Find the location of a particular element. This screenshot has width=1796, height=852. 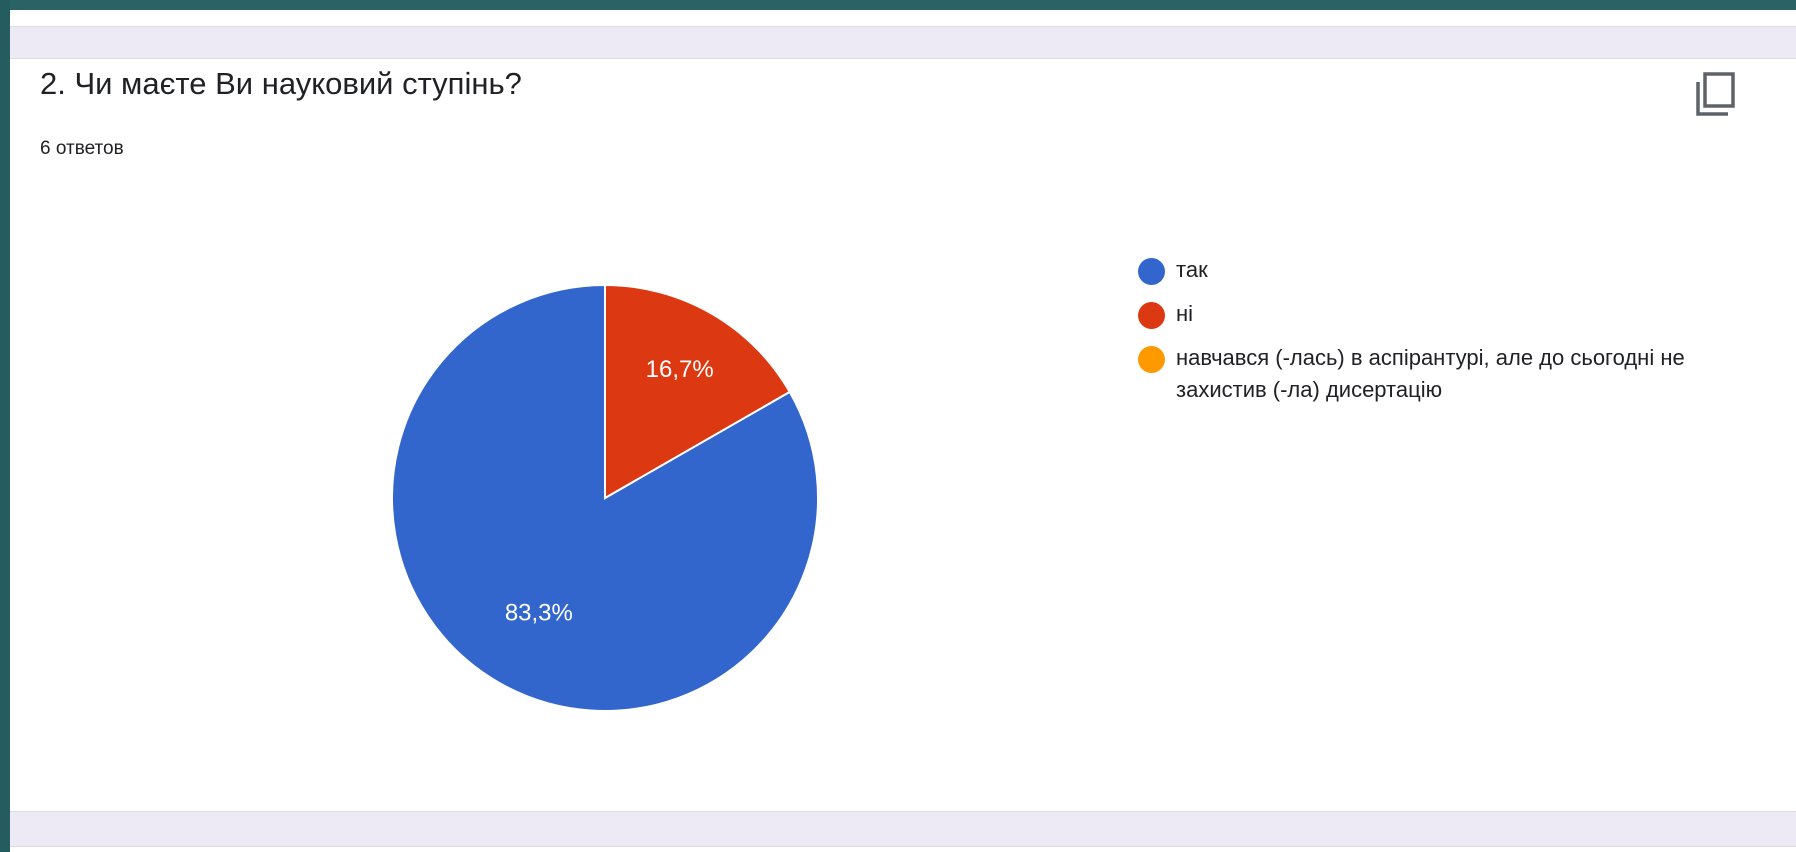

legend-label: ні is located at coordinates (1185, 313).